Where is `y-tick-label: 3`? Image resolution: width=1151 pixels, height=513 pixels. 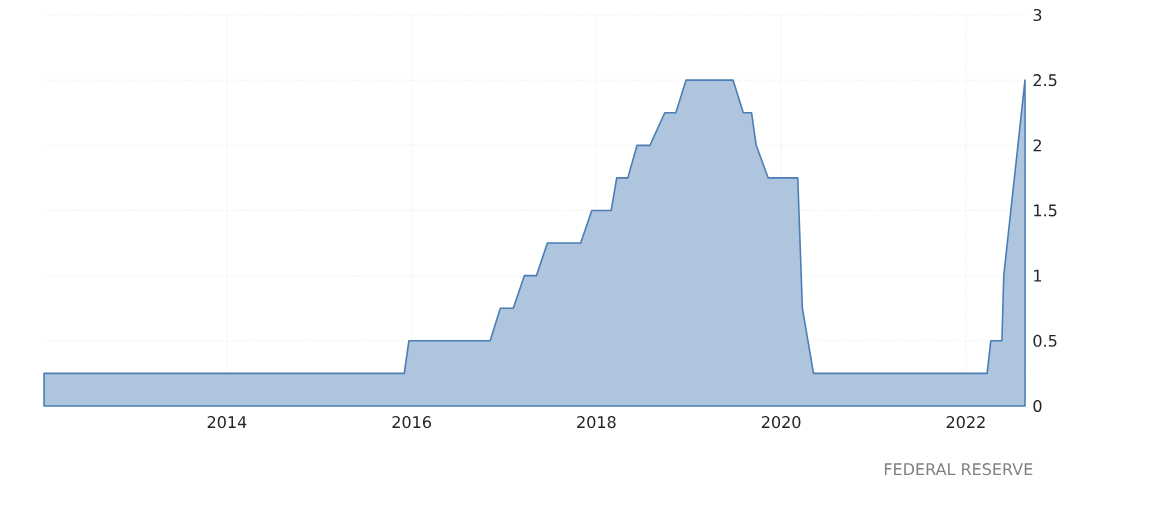 y-tick-label: 3 is located at coordinates (1037, 15).